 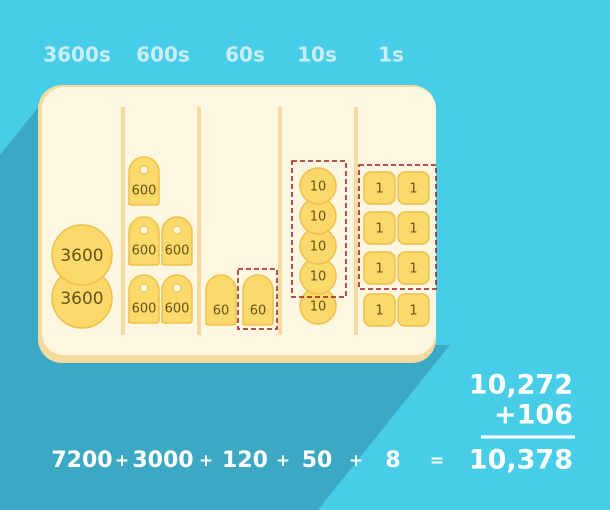 I want to click on column-header: 3600s, so click(x=77, y=55).